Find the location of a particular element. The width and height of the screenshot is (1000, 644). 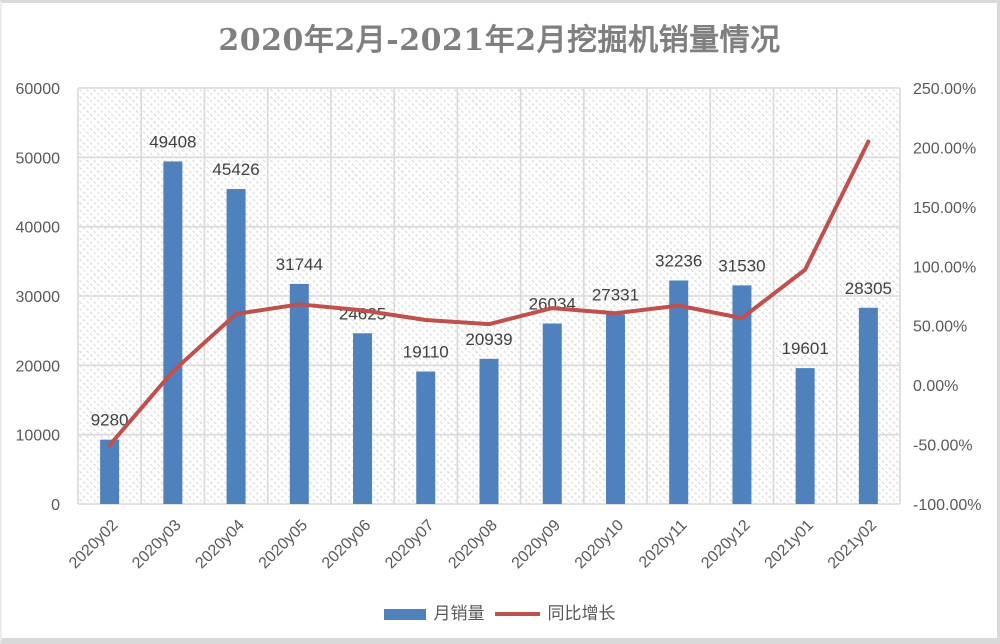

y2-axis-tick-label: 100.00% is located at coordinates (944, 267).